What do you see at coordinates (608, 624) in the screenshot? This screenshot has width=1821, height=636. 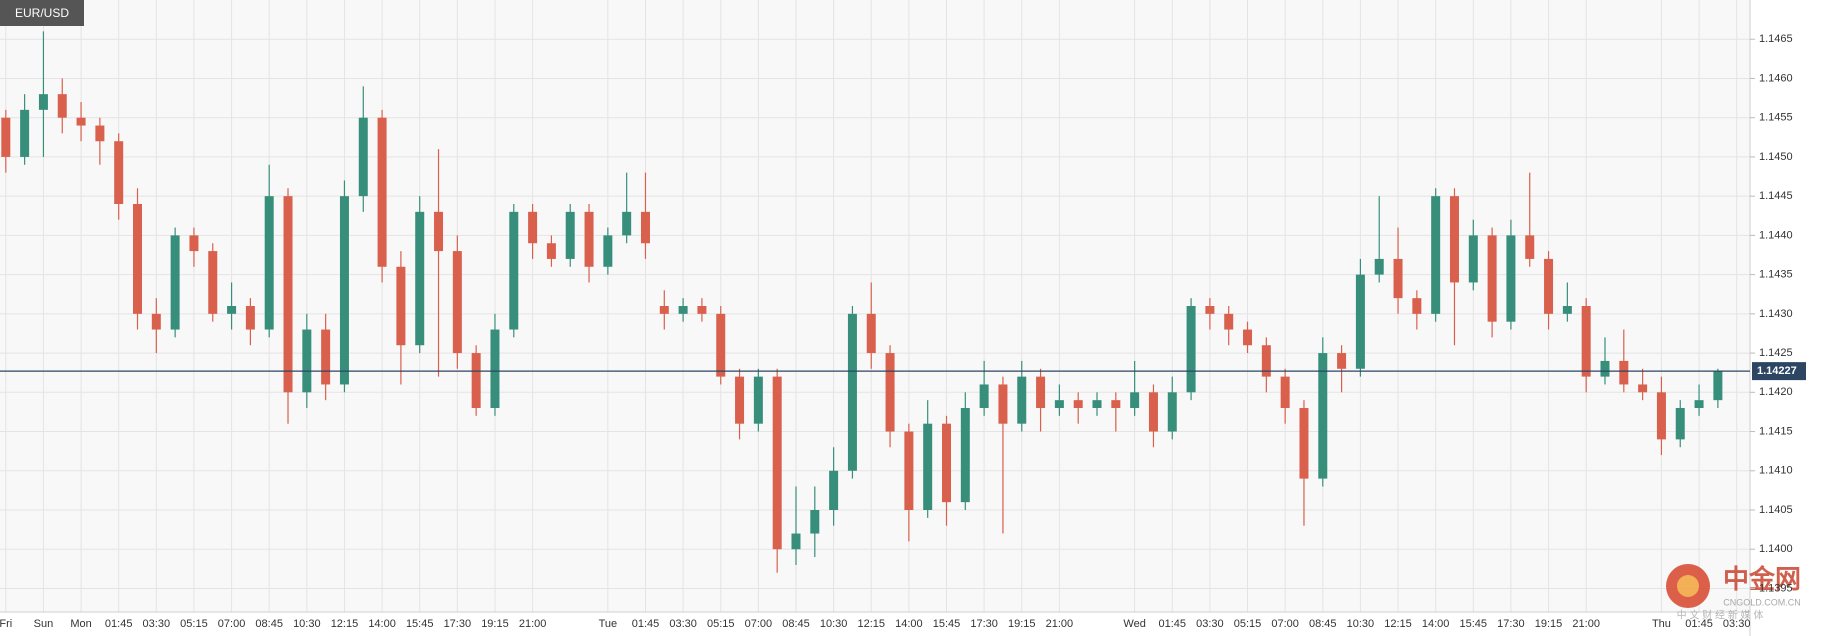 I see `x-tick-label: Tue` at bounding box center [608, 624].